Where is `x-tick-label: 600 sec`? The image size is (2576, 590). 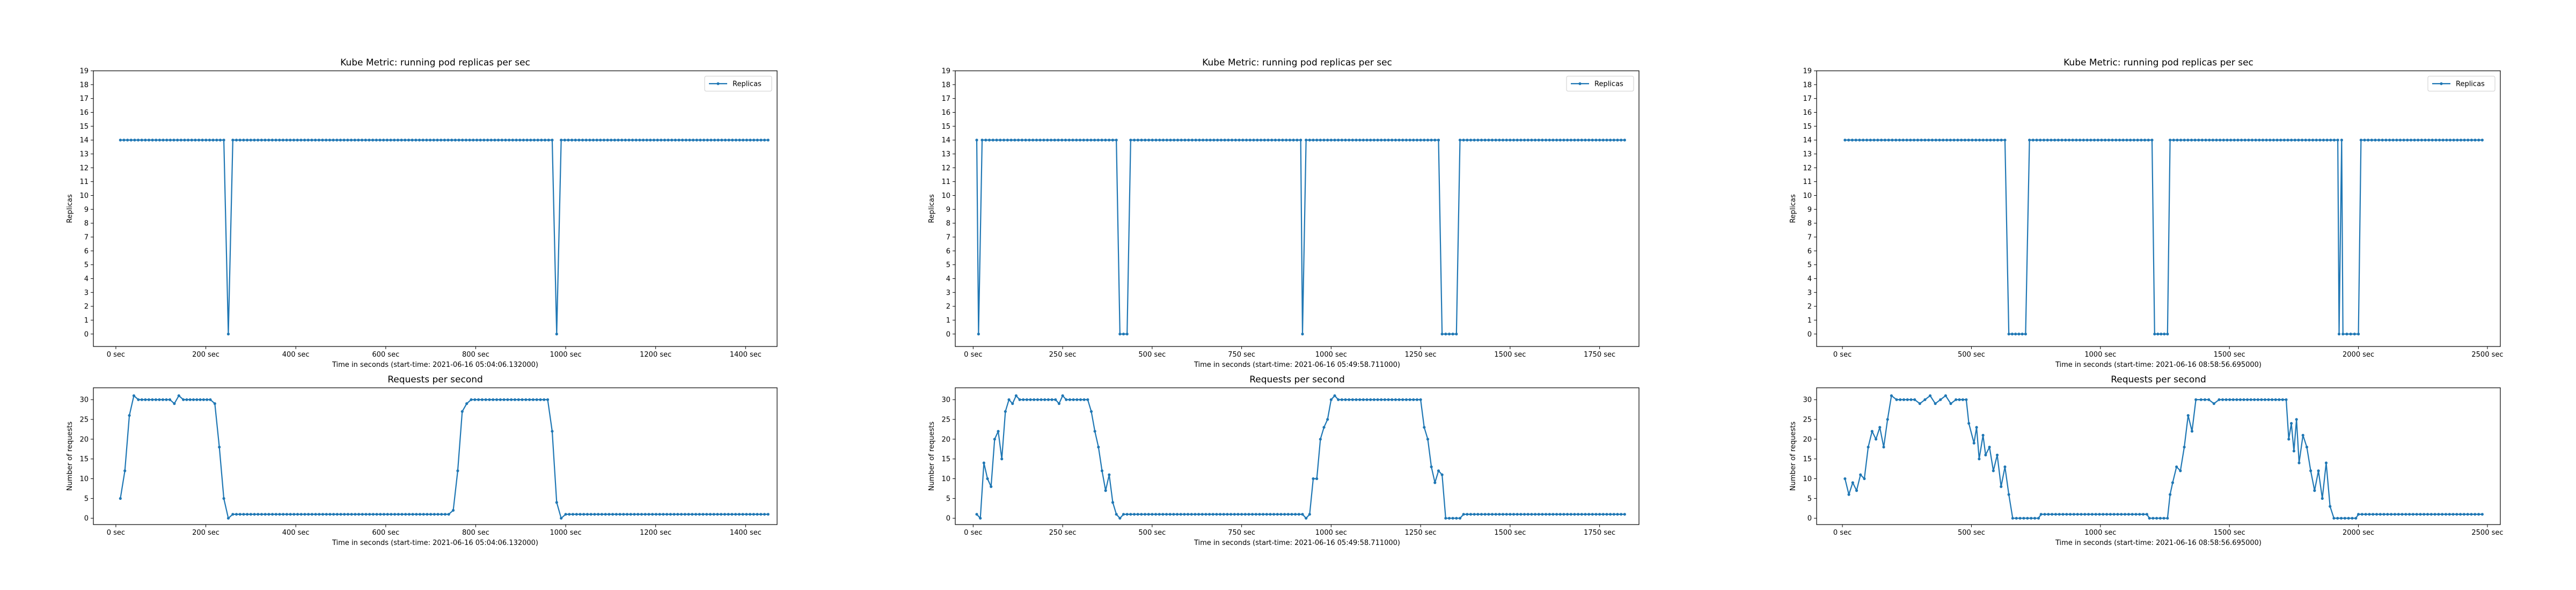
x-tick-label: 600 sec is located at coordinates (385, 355).